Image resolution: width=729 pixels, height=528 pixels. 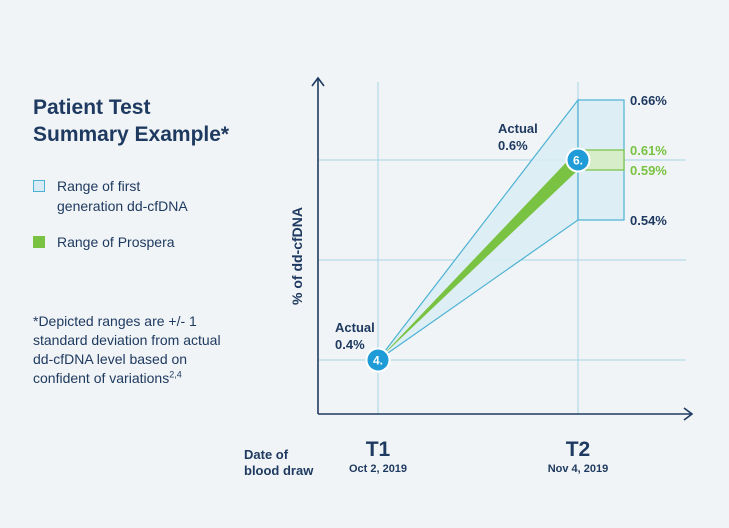 I want to click on legend-label-line-1: Range of first, so click(x=99, y=186).